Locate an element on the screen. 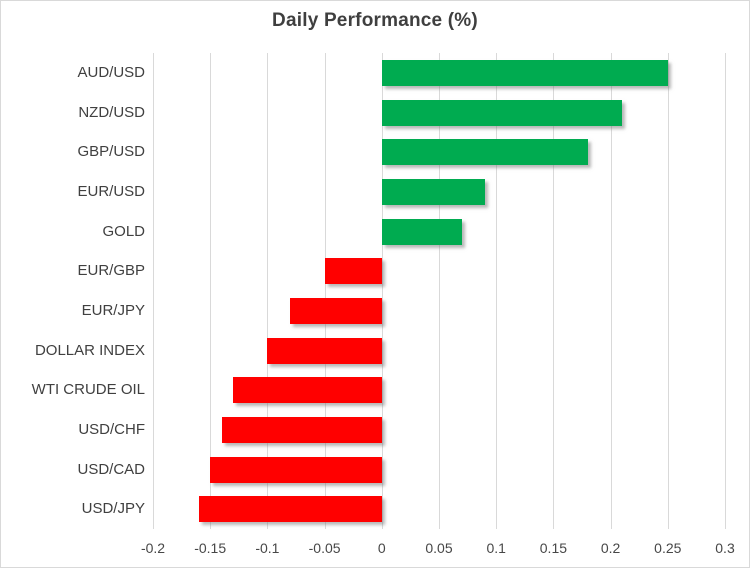 Image resolution: width=750 pixels, height=568 pixels. x-tick-label: 0.1 is located at coordinates (496, 548).